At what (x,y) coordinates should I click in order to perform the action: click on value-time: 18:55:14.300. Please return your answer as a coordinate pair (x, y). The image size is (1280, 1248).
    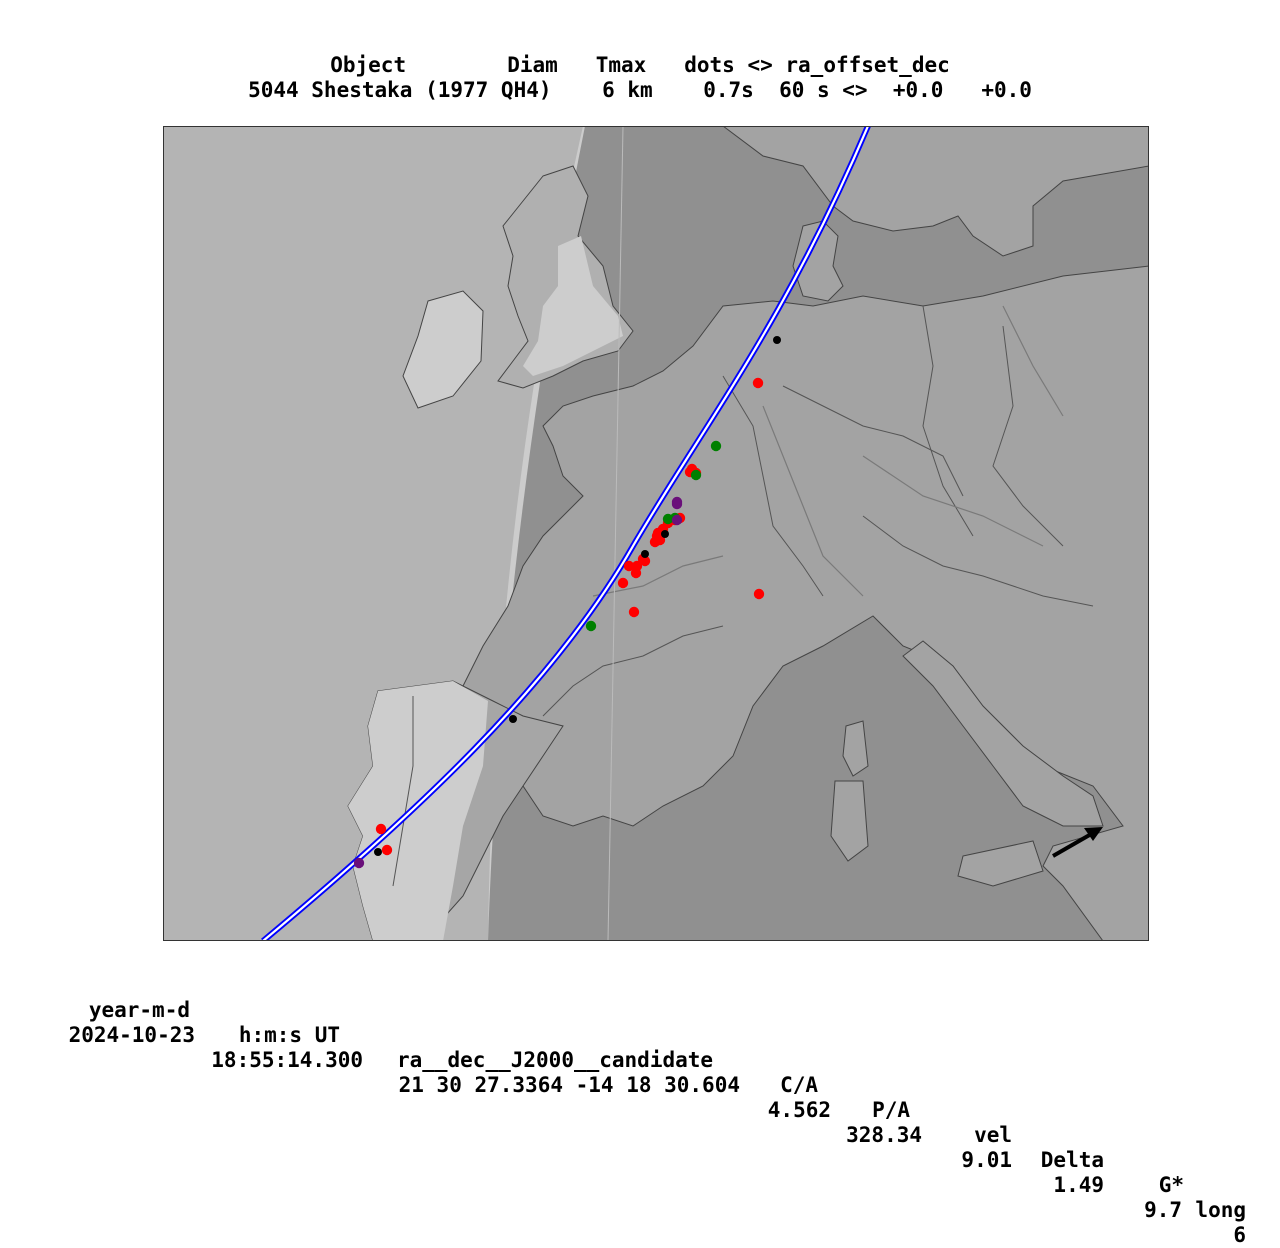
    Looking at the image, I should click on (287, 1060).